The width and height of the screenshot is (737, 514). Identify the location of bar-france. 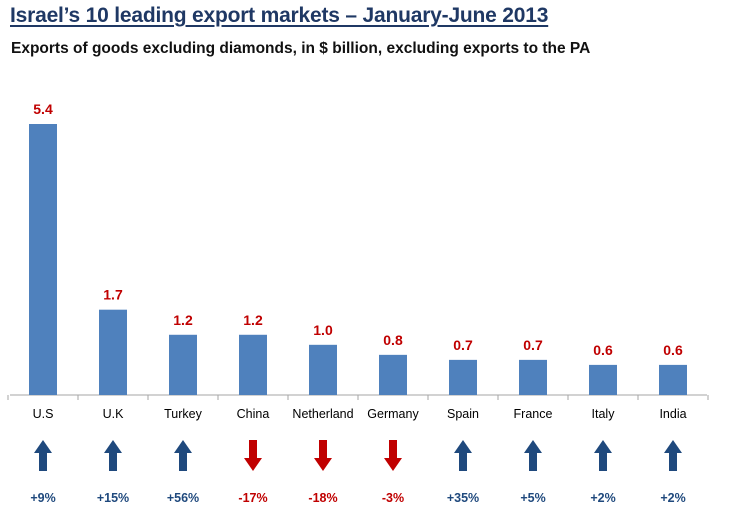
(533, 377).